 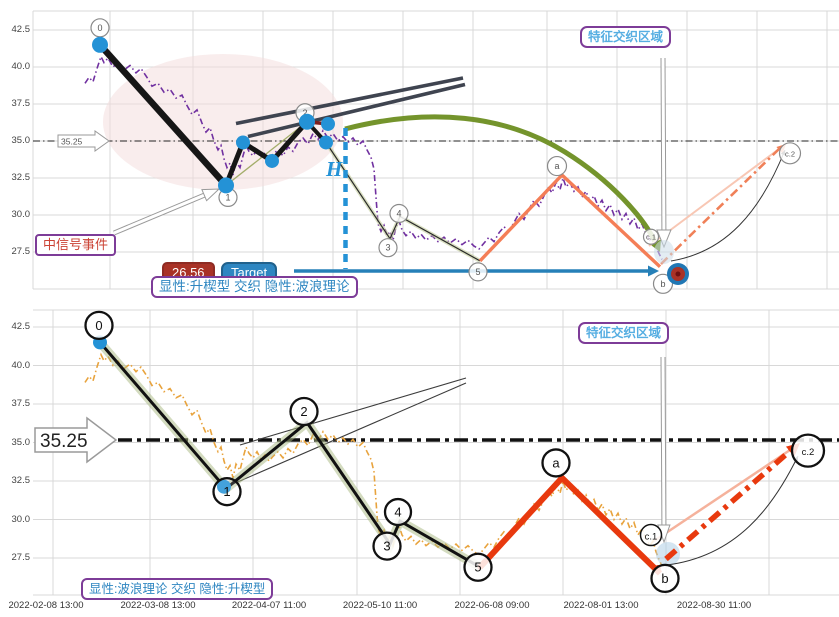 I want to click on y-tick-label-bottom: 35.0, so click(x=21, y=442).